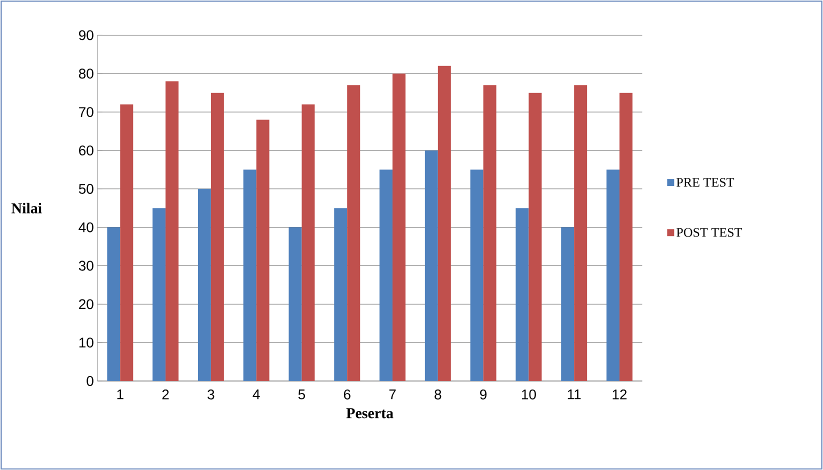 Image resolution: width=823 pixels, height=470 pixels. I want to click on y-tick-label: 80, so click(86, 73).